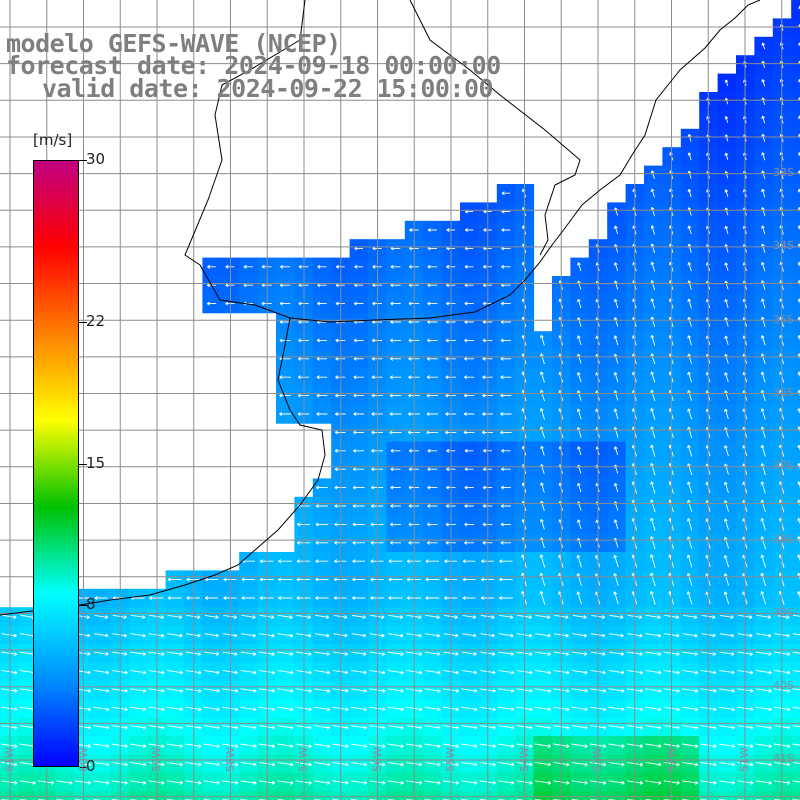  What do you see at coordinates (83, 160) in the screenshot?
I see `colorbar-tick-mark` at bounding box center [83, 160].